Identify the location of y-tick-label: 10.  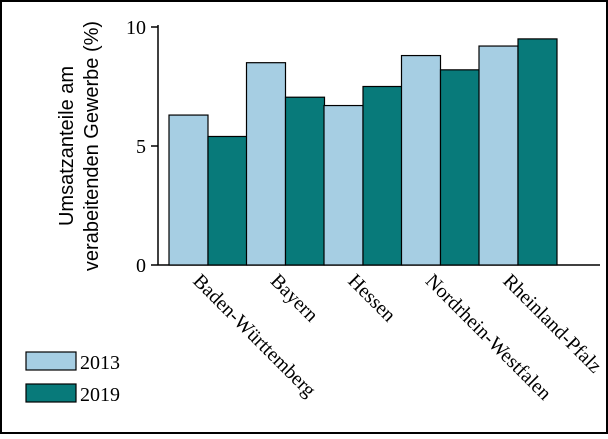
(136, 28).